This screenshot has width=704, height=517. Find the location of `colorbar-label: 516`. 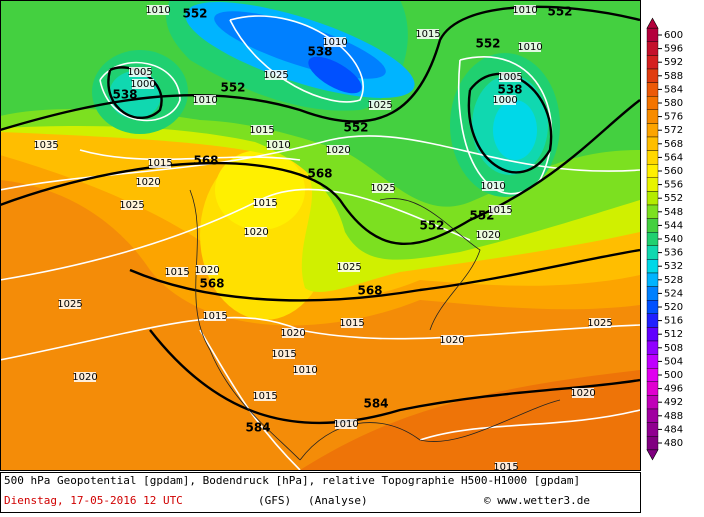

colorbar-label: 516 is located at coordinates (673, 321).